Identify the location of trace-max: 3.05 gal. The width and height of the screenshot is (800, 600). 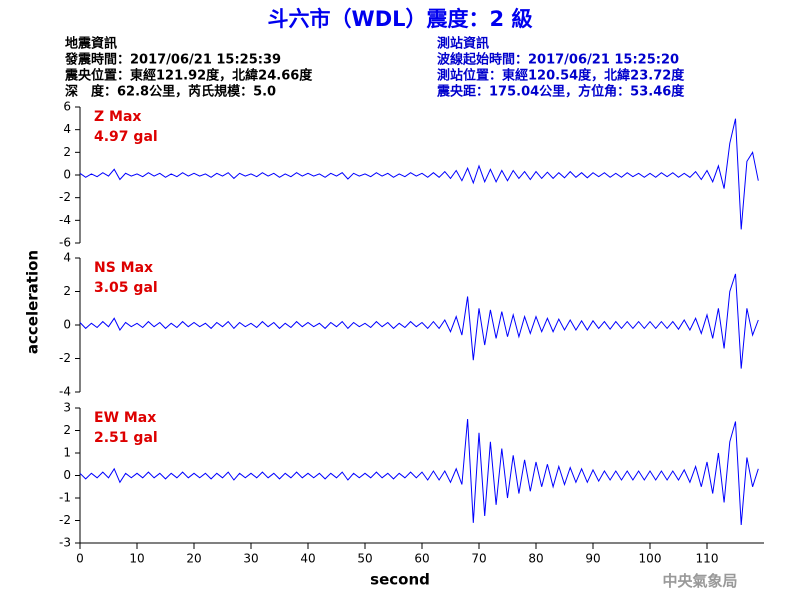
(126, 288).